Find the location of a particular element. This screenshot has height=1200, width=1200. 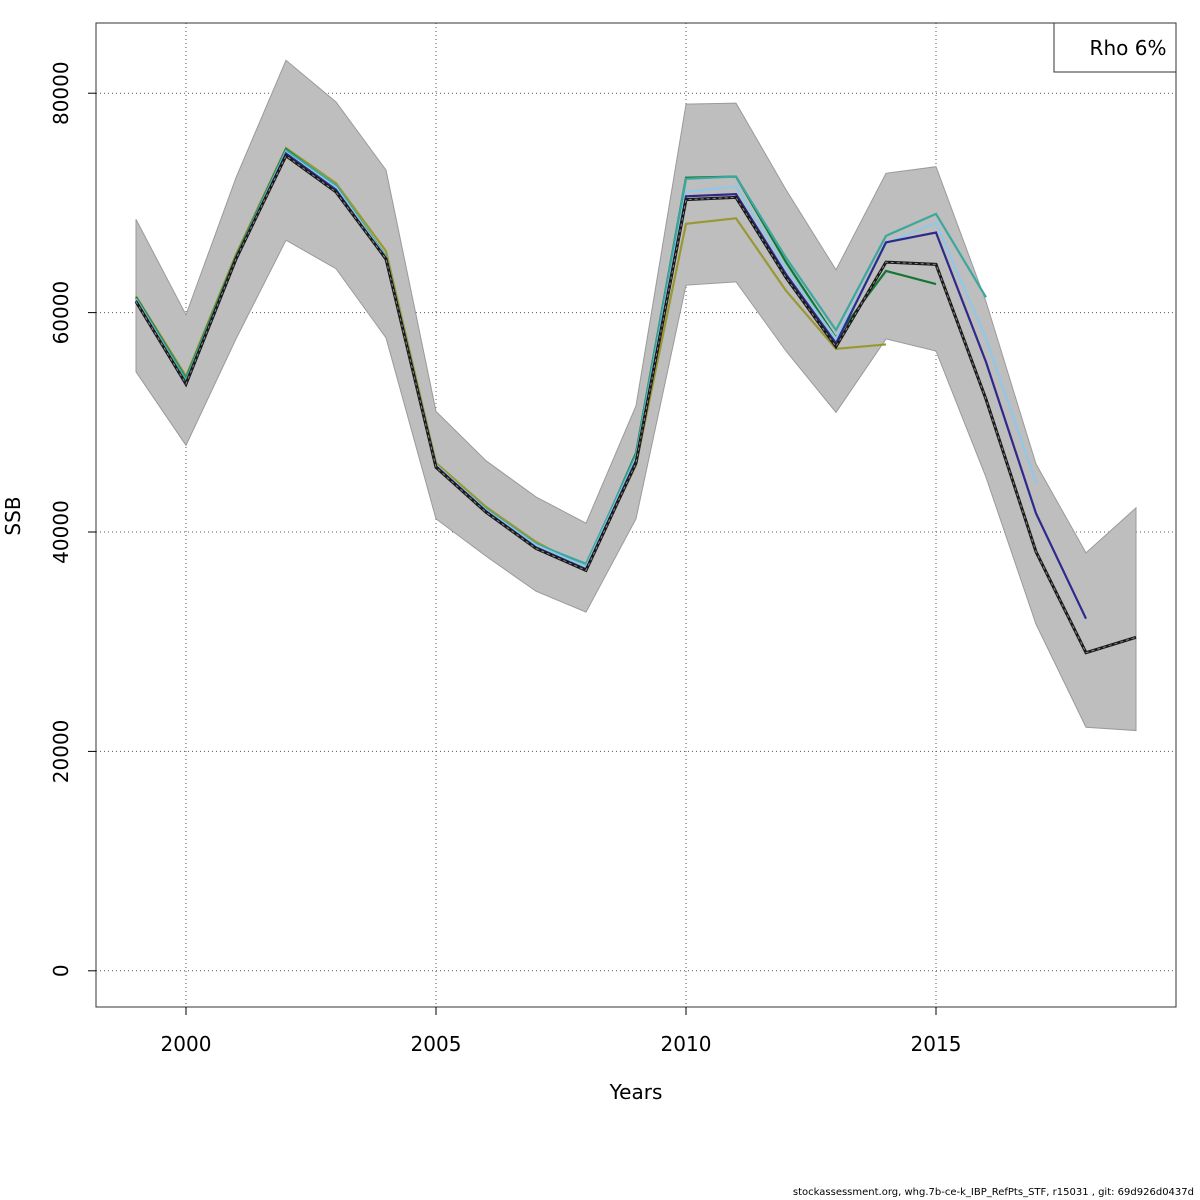

y-tick-label: 0 is located at coordinates (61, 970).